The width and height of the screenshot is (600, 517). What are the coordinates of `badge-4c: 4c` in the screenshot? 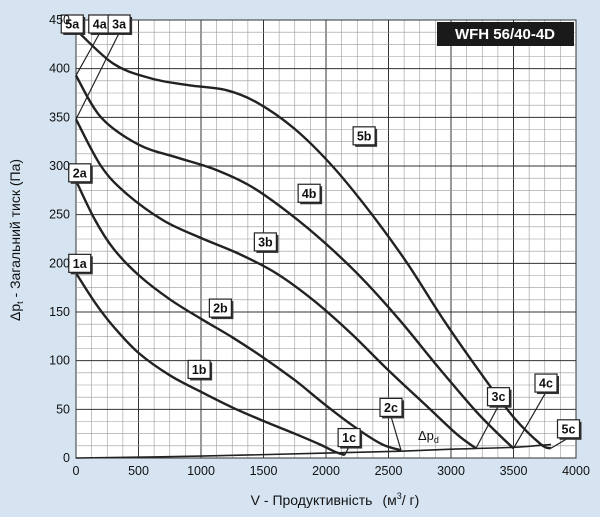 It's located at (546, 384).